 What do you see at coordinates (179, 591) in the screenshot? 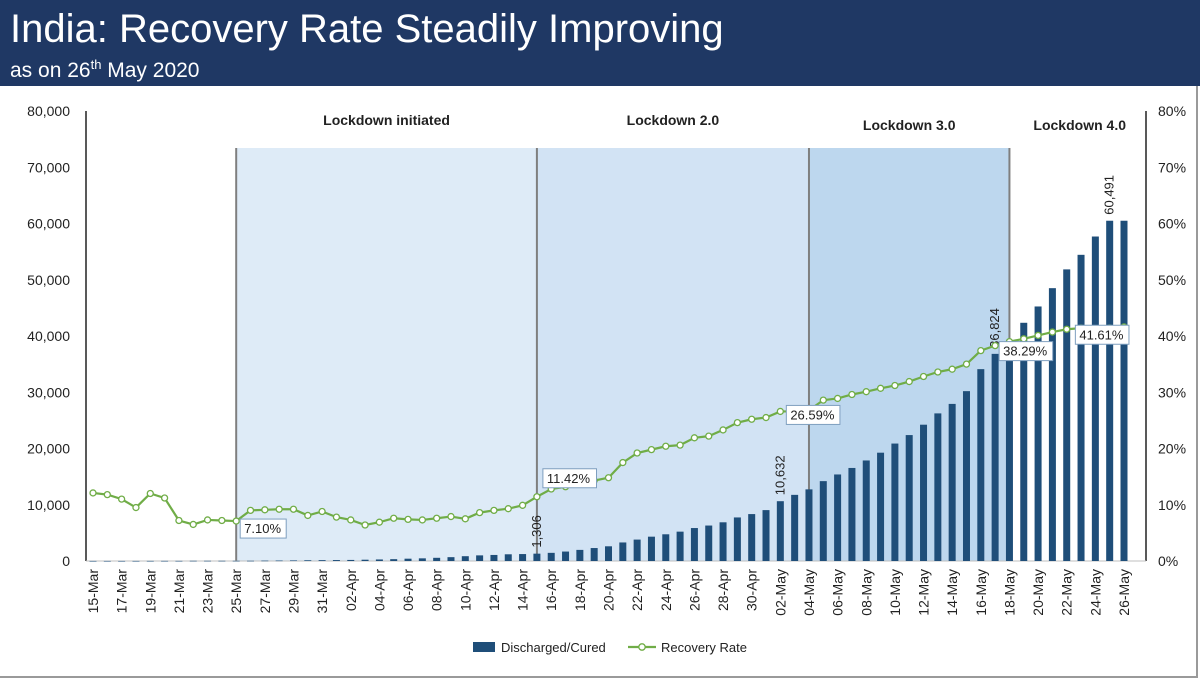
I see `x-tick-label: 21-Mar` at bounding box center [179, 591].